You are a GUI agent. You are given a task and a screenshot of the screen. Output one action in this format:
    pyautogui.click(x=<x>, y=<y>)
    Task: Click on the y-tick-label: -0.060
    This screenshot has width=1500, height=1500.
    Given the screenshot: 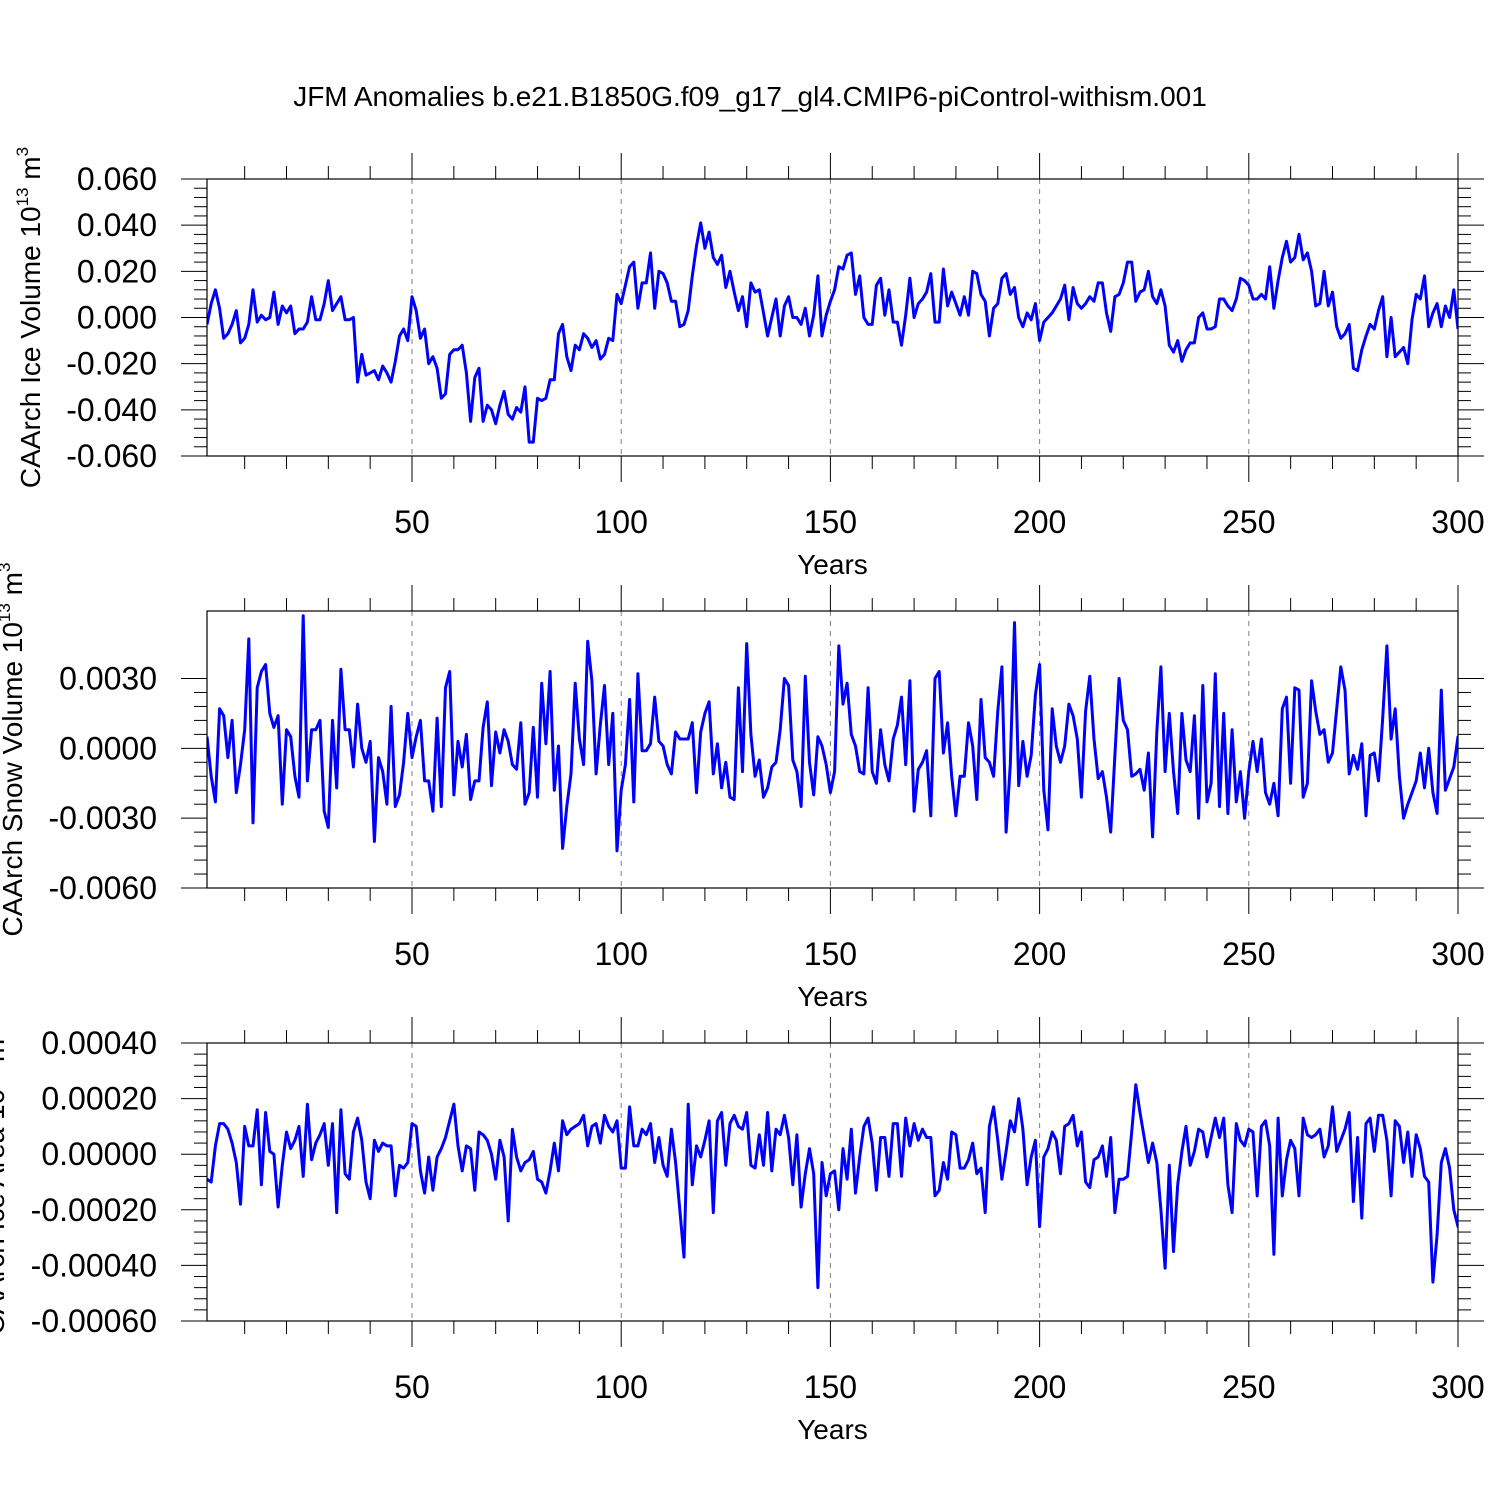 What is the action you would take?
    pyautogui.click(x=111, y=456)
    